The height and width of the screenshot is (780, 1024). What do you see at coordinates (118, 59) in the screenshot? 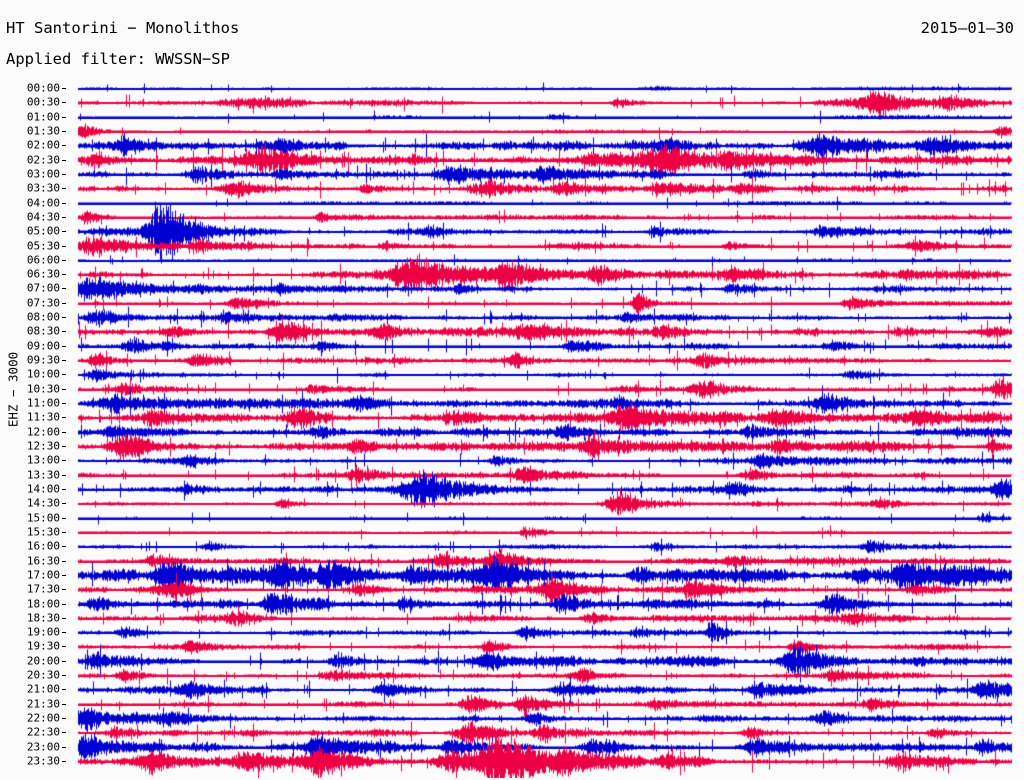
I see `applied-filter-label: Applied filter: WWSSN−SP` at bounding box center [118, 59].